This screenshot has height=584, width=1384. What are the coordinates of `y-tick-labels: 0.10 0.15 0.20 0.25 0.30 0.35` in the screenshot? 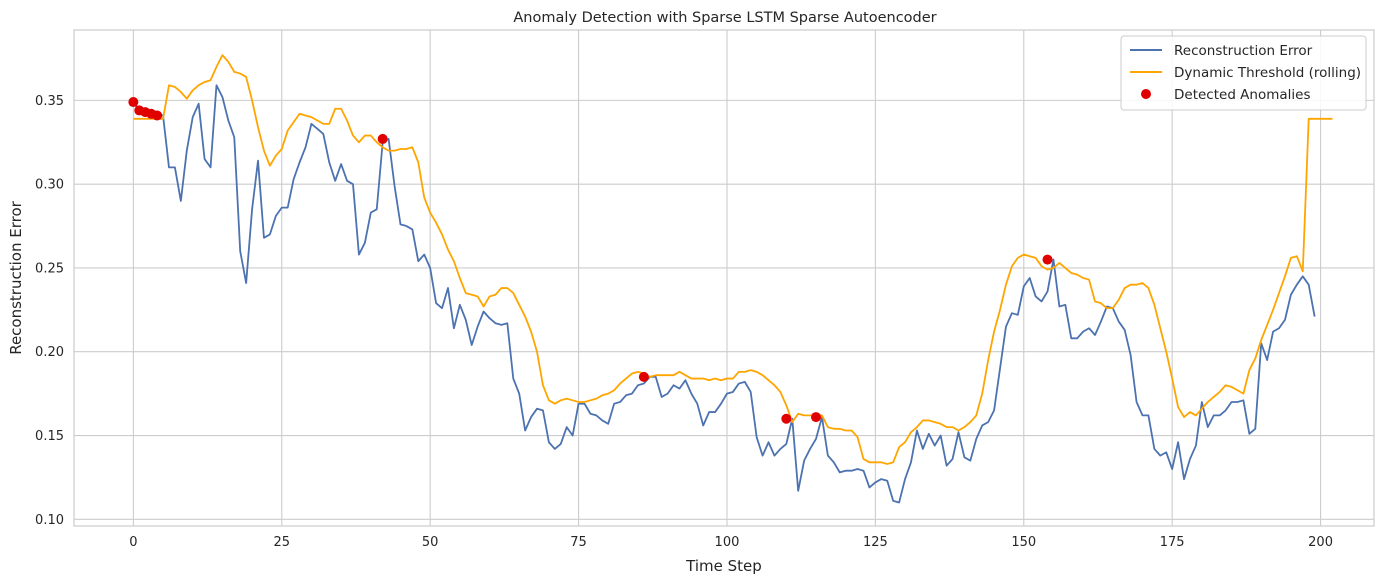 It's located at (49, 311).